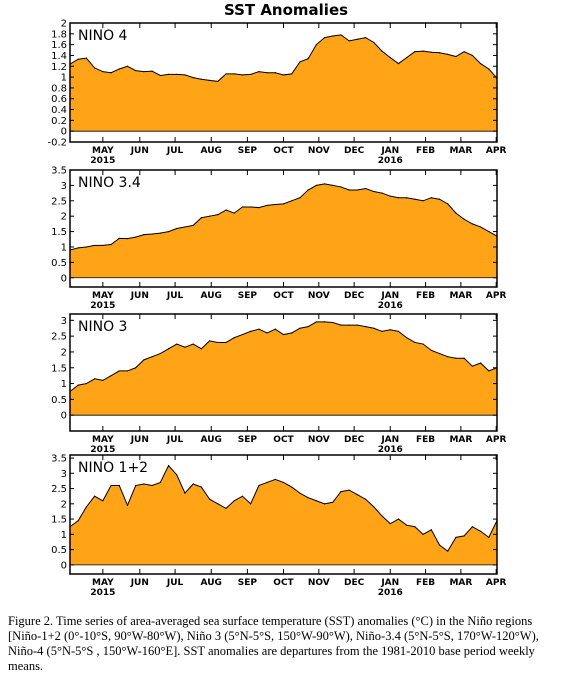  What do you see at coordinates (59, 56) in the screenshot?
I see `y-tick-label: 1.4` at bounding box center [59, 56].